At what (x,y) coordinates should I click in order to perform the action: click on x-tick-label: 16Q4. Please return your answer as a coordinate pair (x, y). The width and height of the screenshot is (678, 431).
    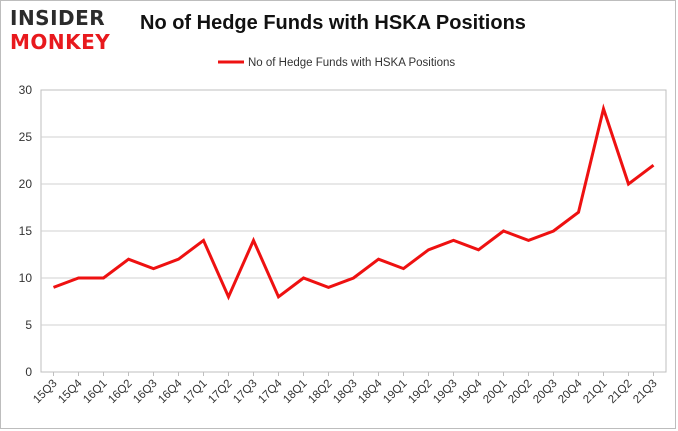
    Looking at the image, I should click on (170, 391).